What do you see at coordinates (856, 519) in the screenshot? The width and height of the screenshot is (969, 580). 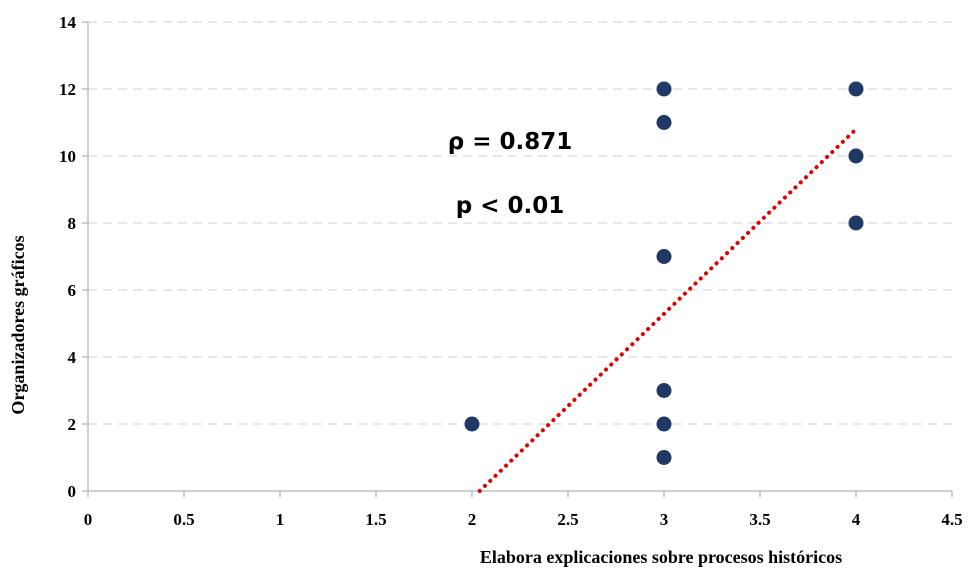 I see `x-tick-label-8: 4` at bounding box center [856, 519].